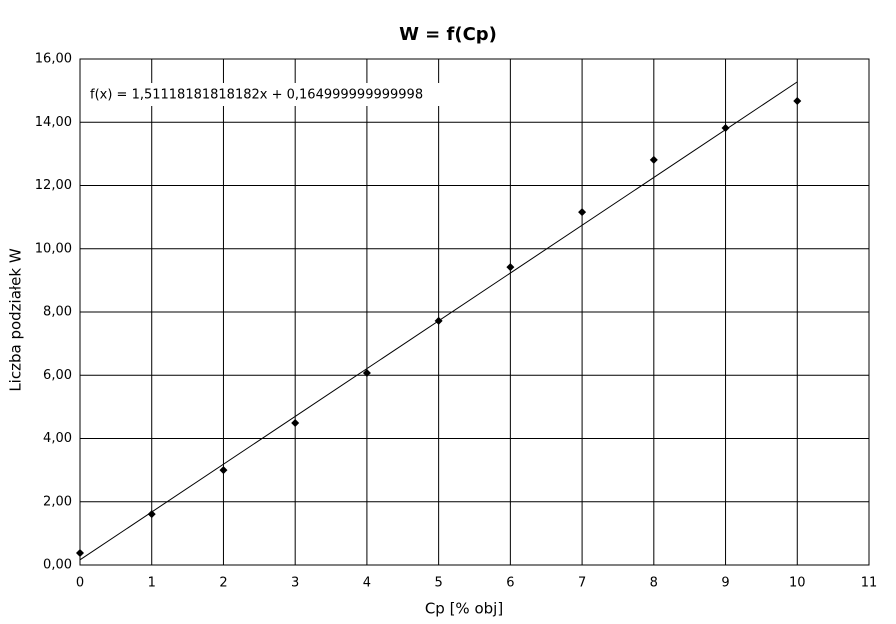  What do you see at coordinates (582, 583) in the screenshot?
I see `x-tick-label: 7` at bounding box center [582, 583].